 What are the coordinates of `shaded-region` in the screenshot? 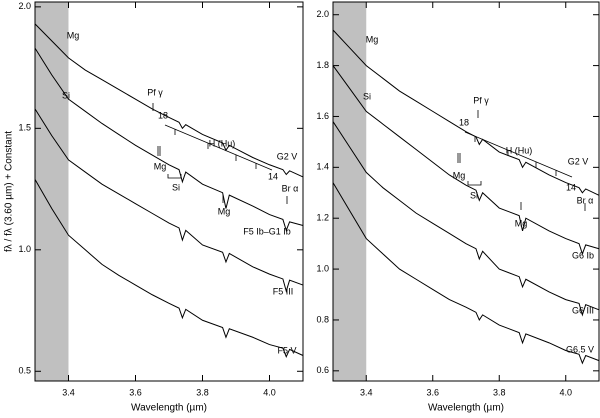 It's located at (52, 191).